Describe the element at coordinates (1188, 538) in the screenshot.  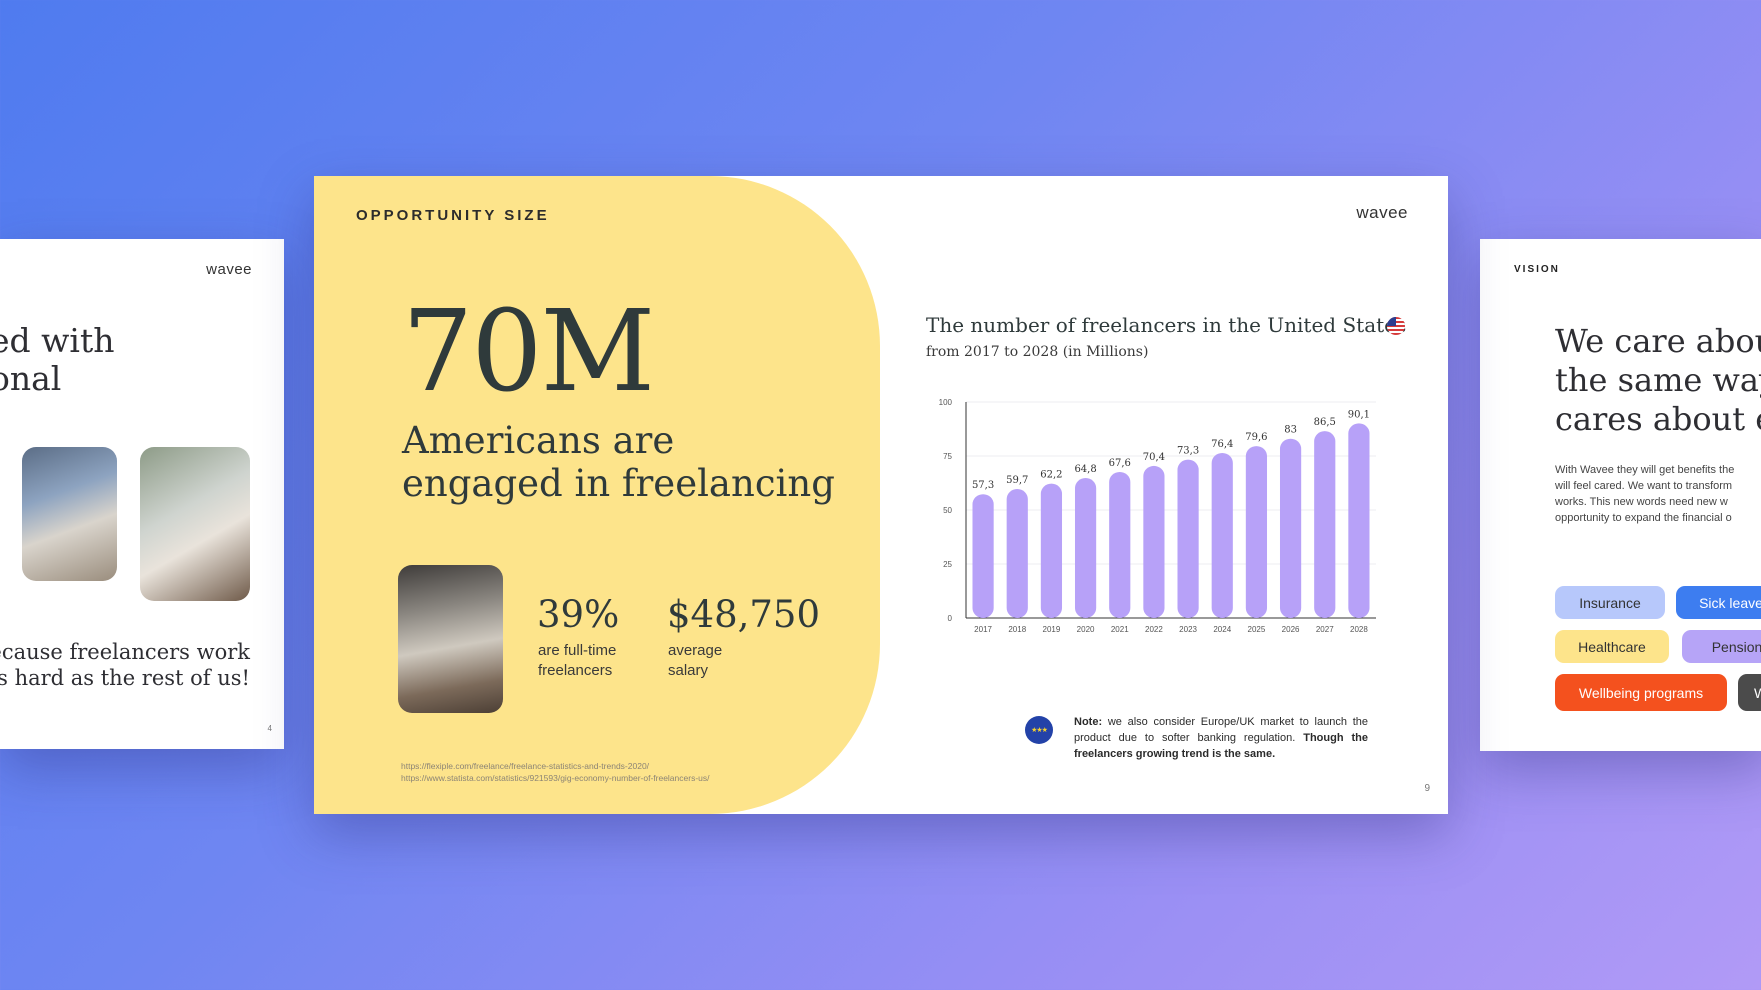
I see `bar-2023` at that location.